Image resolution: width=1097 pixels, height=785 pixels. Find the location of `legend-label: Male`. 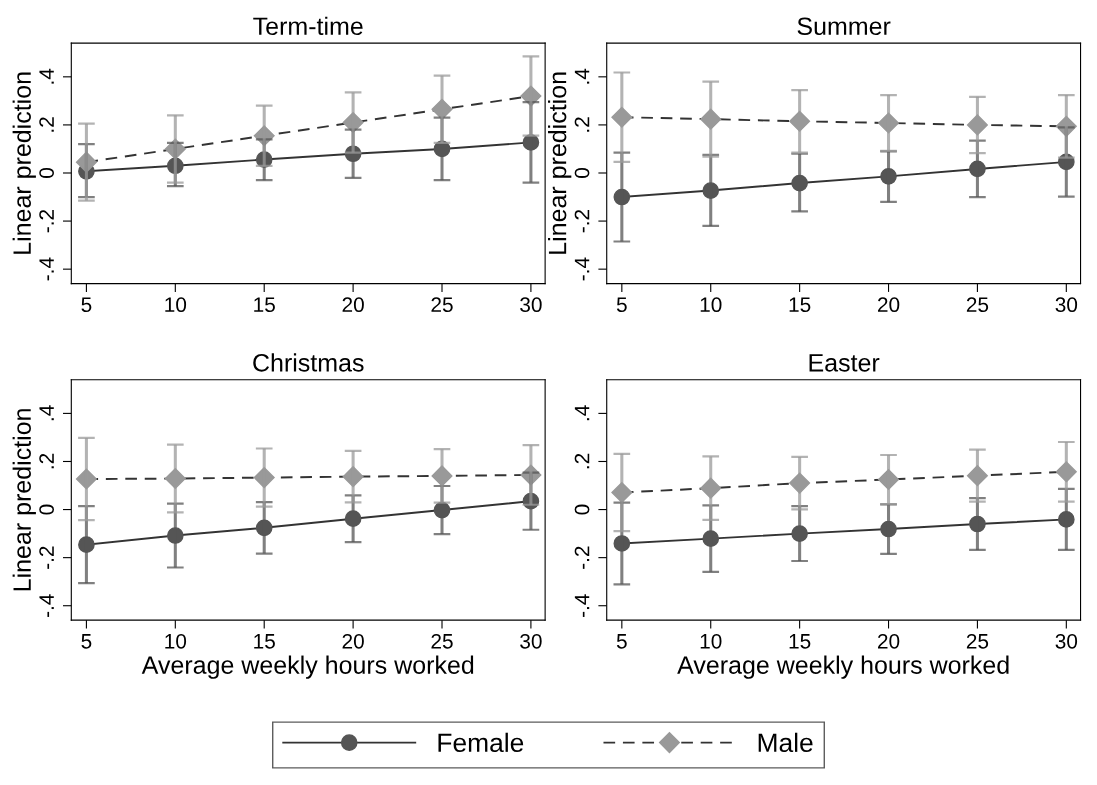

legend-label: Male is located at coordinates (785, 742).